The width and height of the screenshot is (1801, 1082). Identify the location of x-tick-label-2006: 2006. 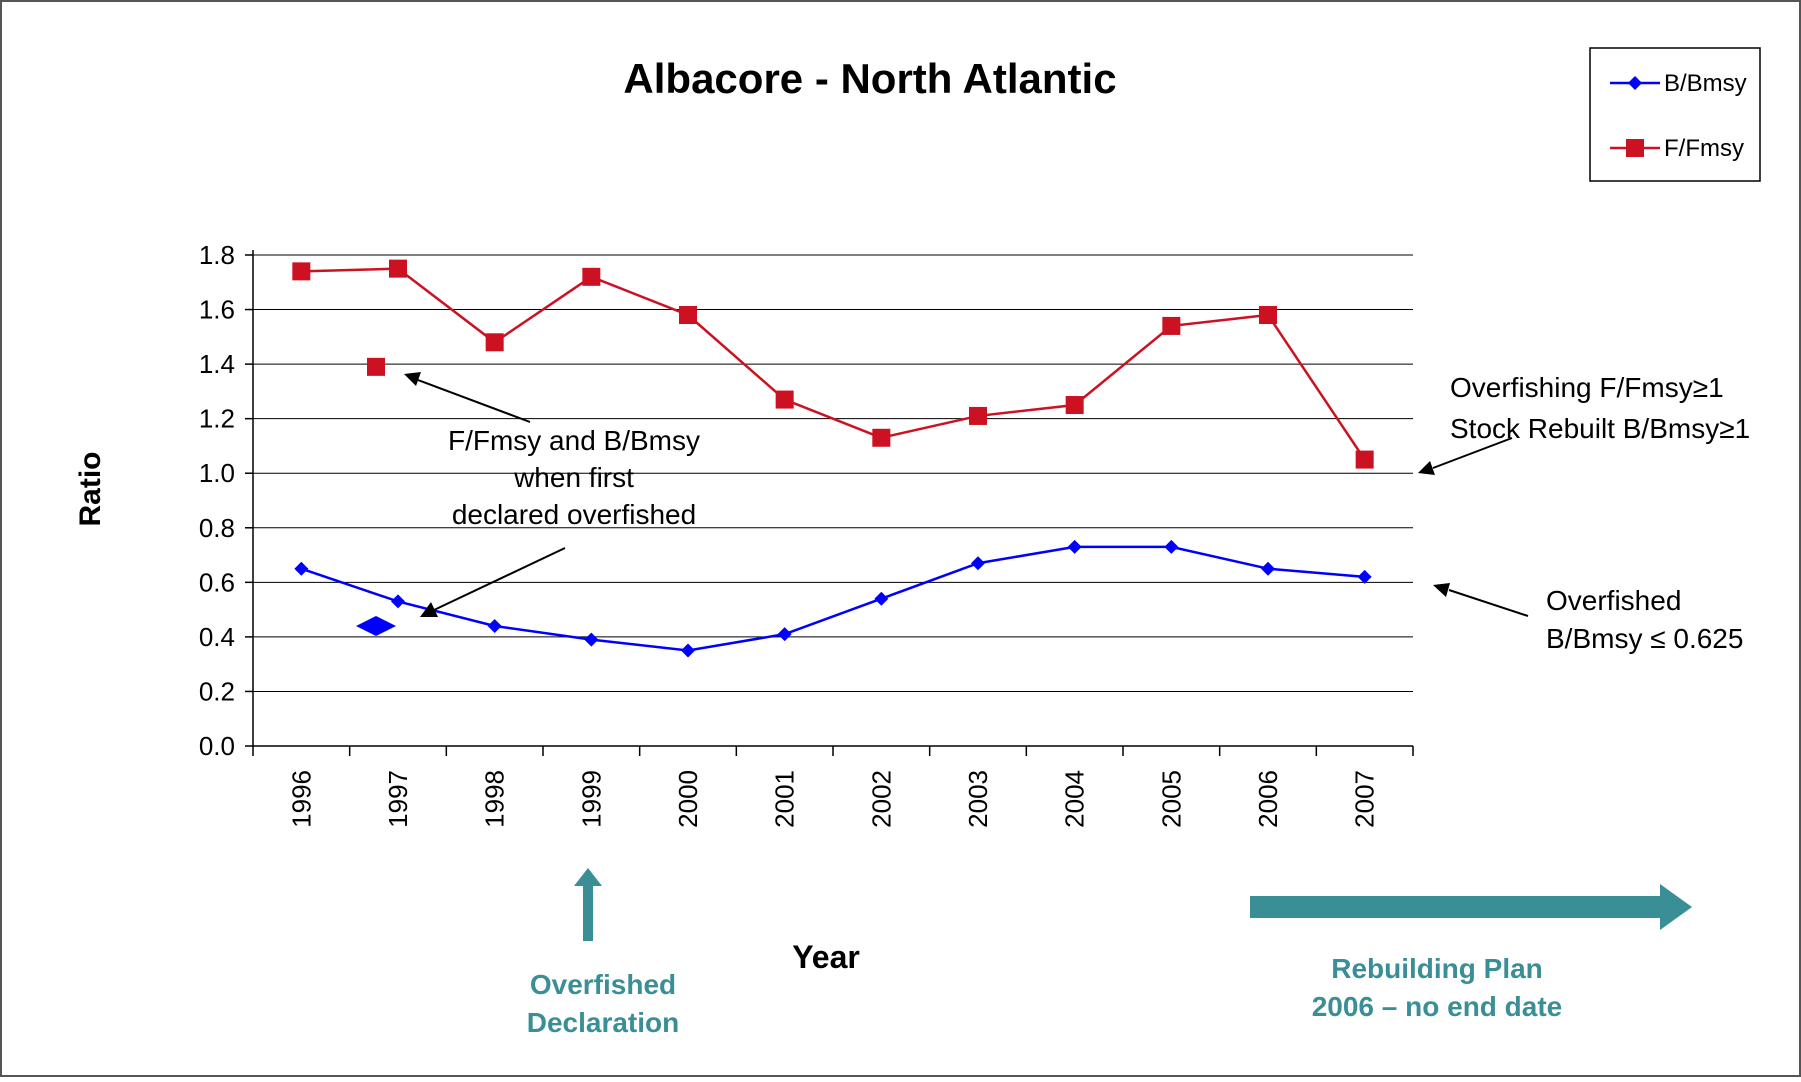
(1268, 799).